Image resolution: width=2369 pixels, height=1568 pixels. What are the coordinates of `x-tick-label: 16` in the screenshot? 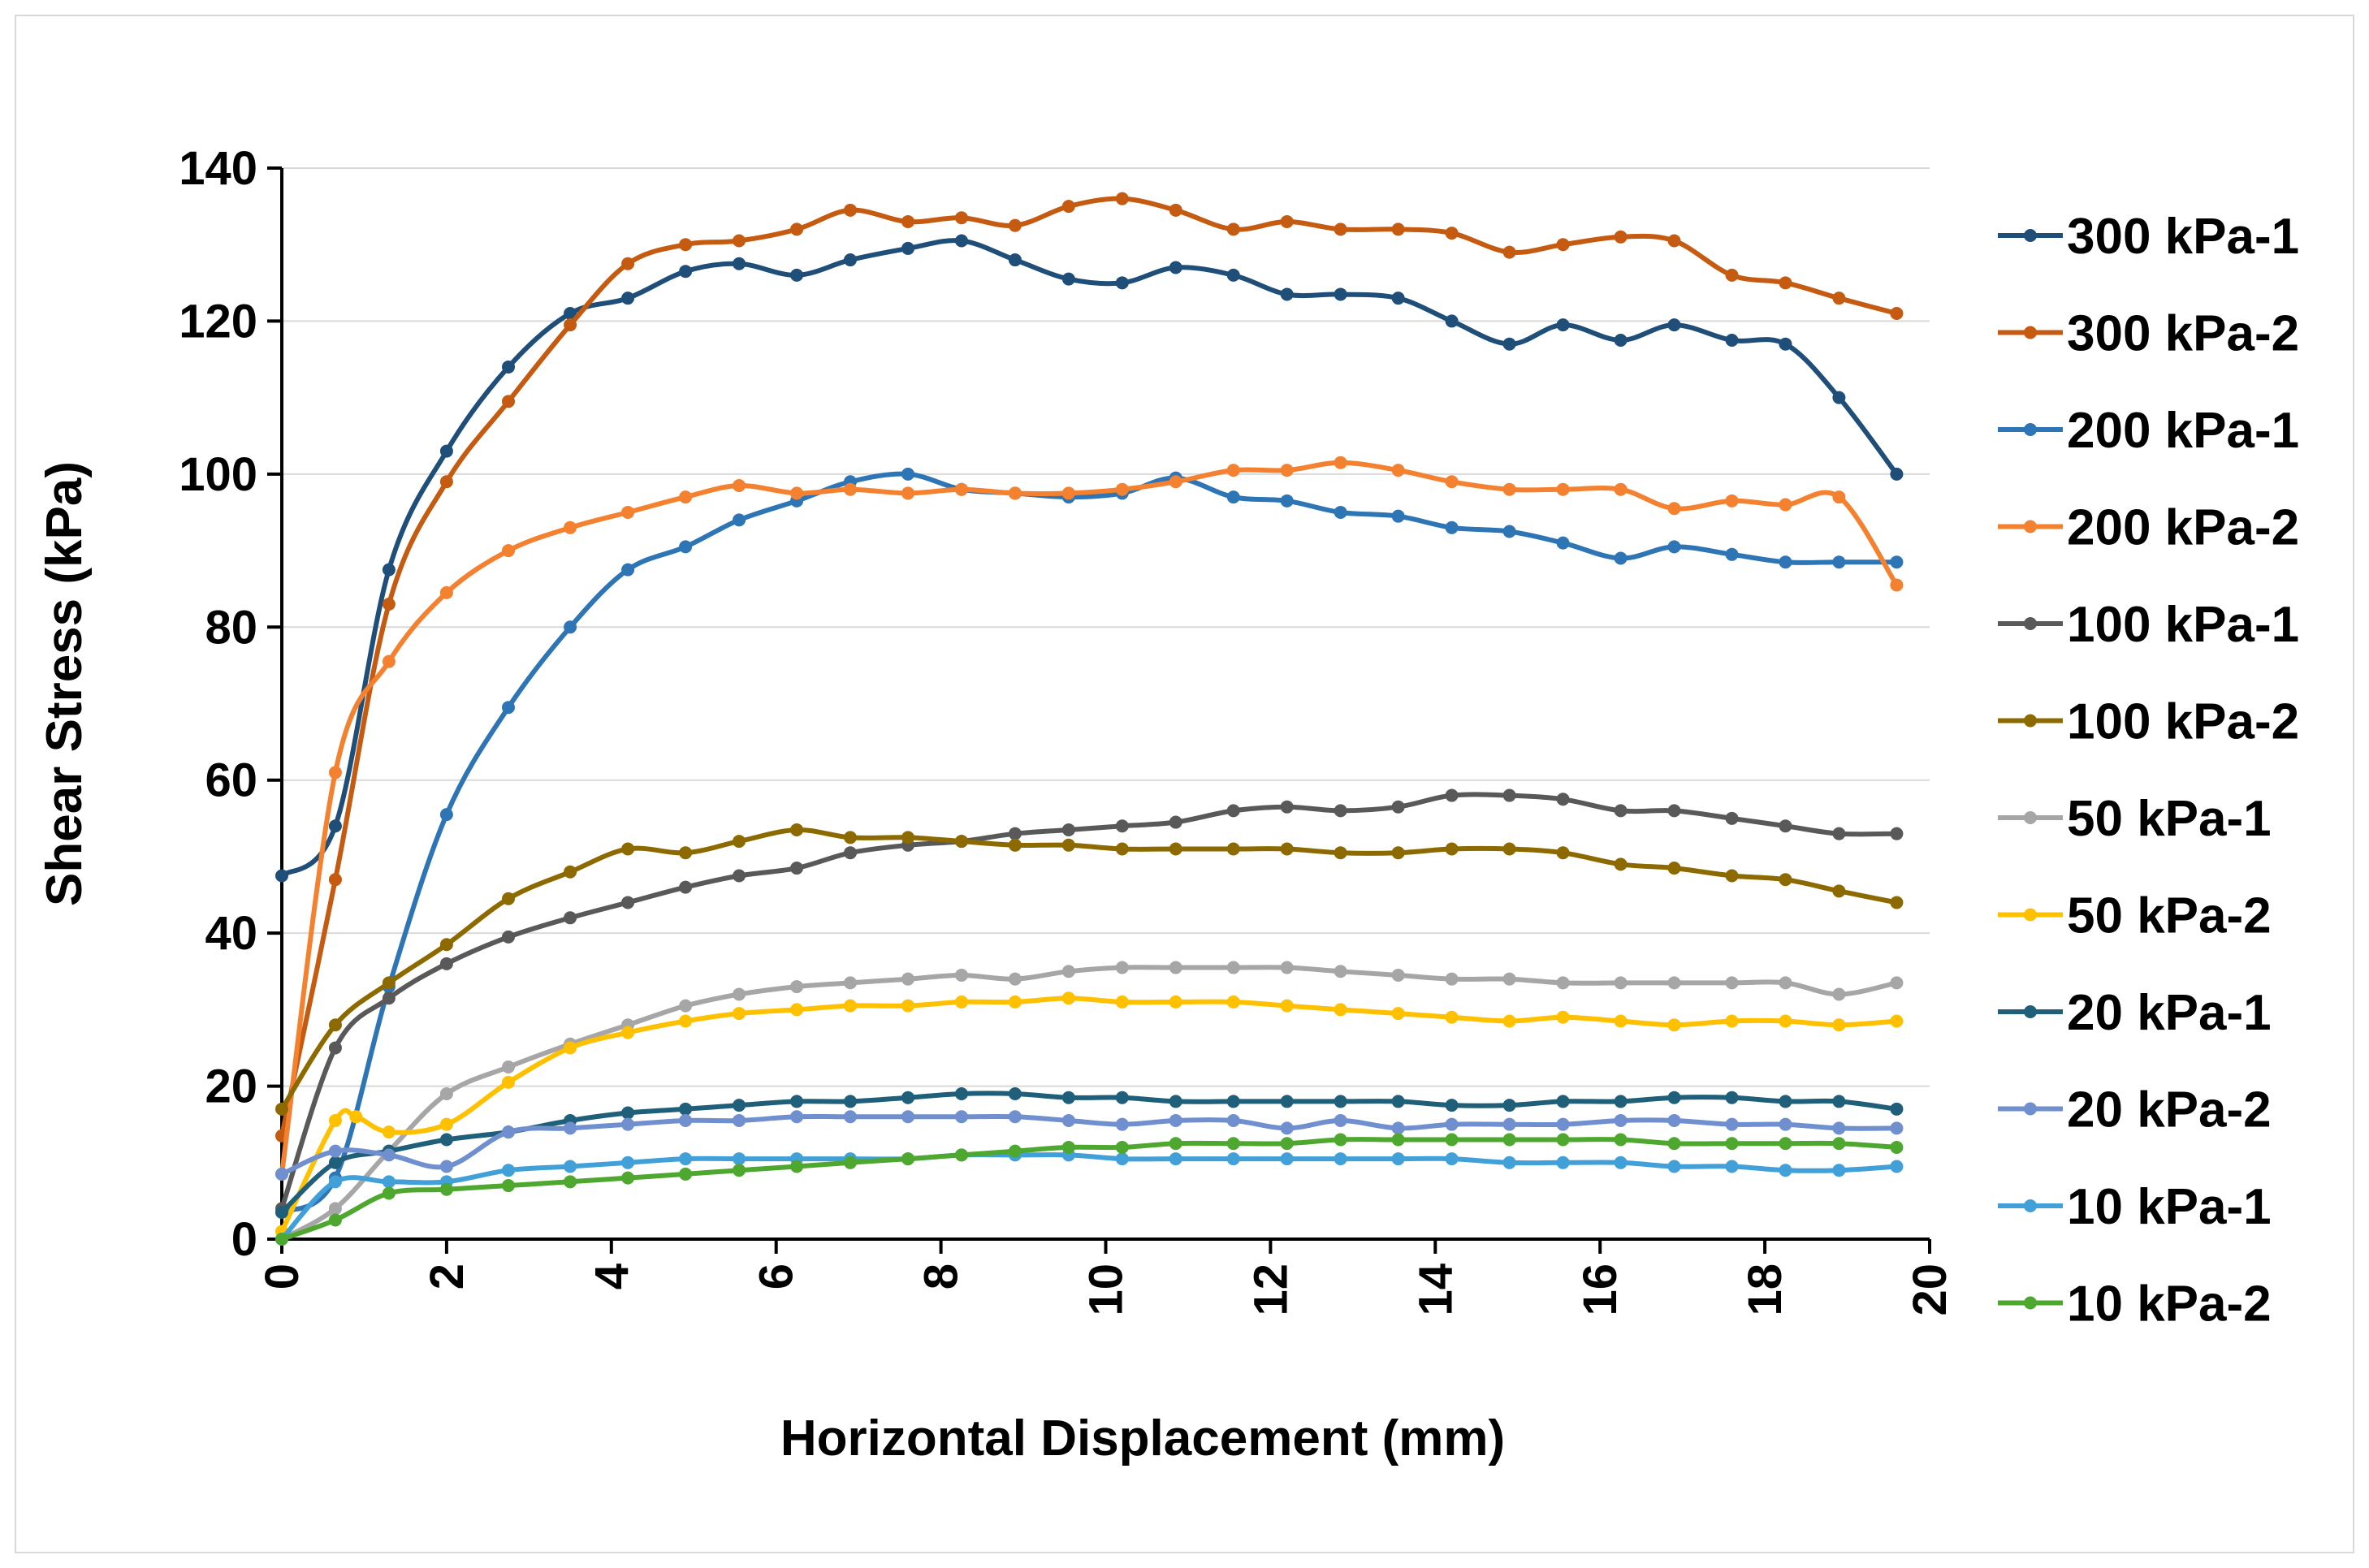 It's located at (1601, 1289).